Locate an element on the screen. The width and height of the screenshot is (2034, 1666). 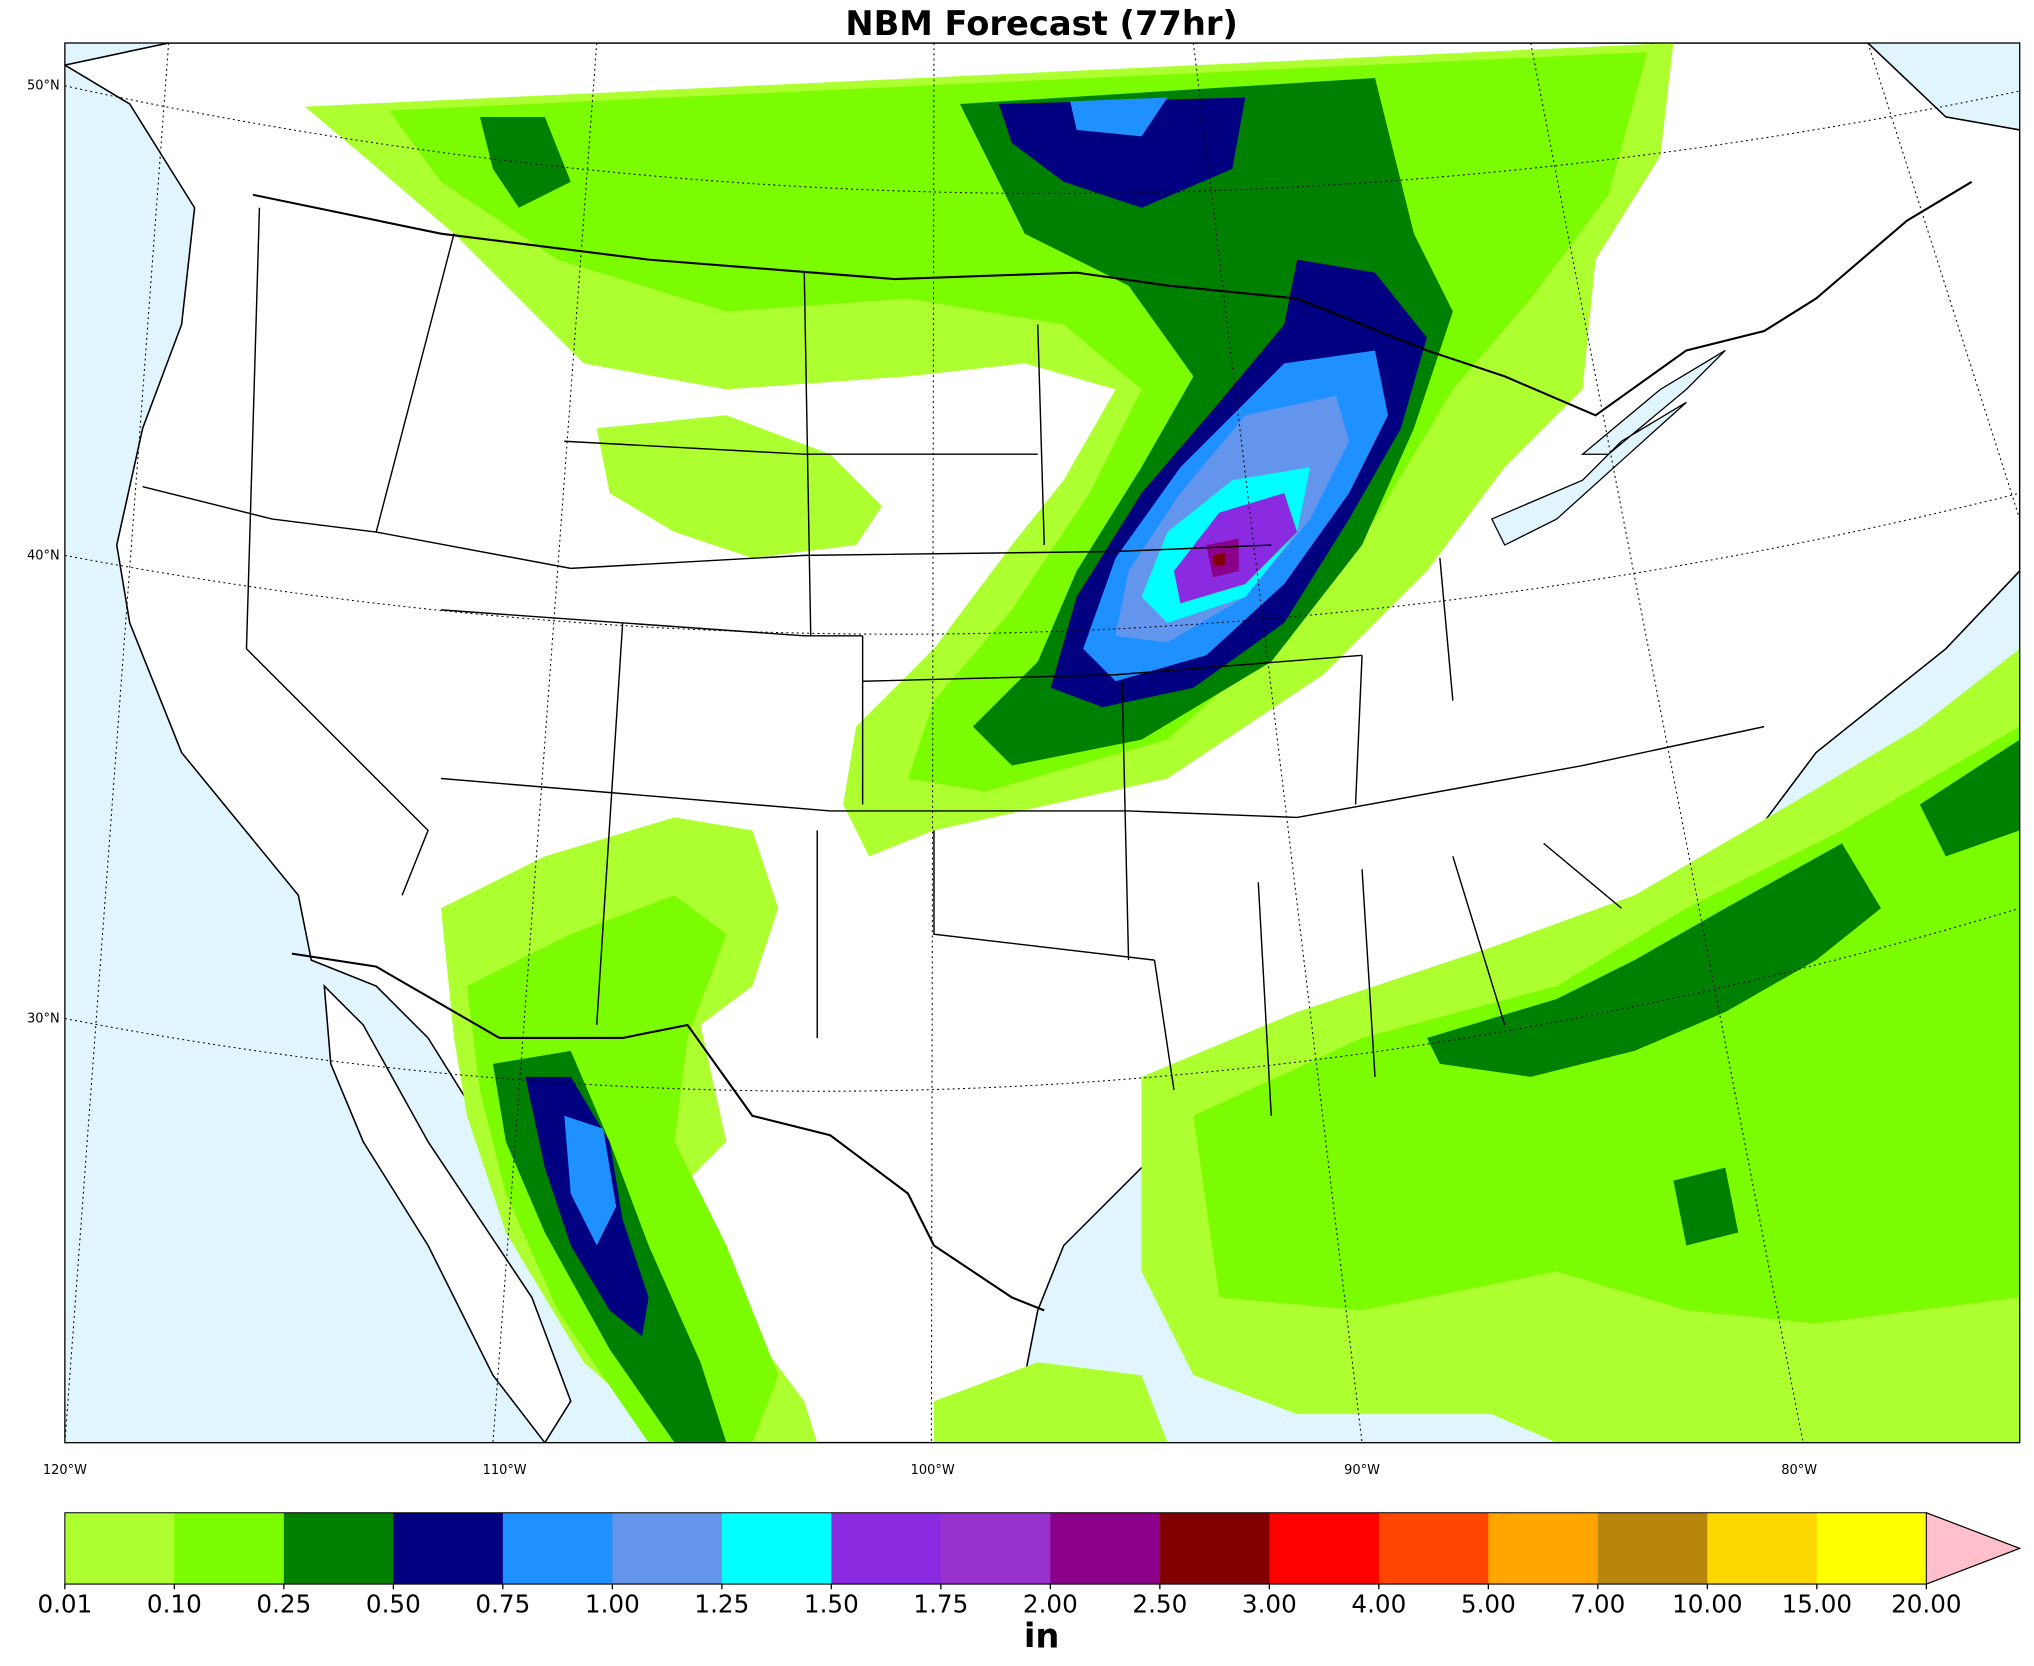
colorbar-tick-label: 1.50 is located at coordinates (831, 1604).